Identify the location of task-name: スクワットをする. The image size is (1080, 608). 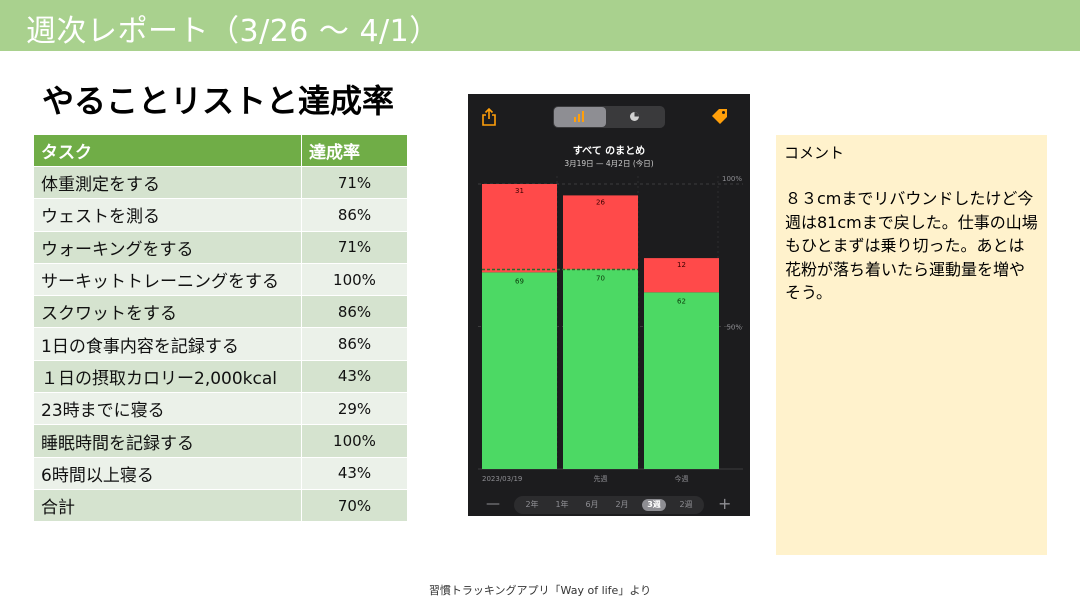
(167, 312).